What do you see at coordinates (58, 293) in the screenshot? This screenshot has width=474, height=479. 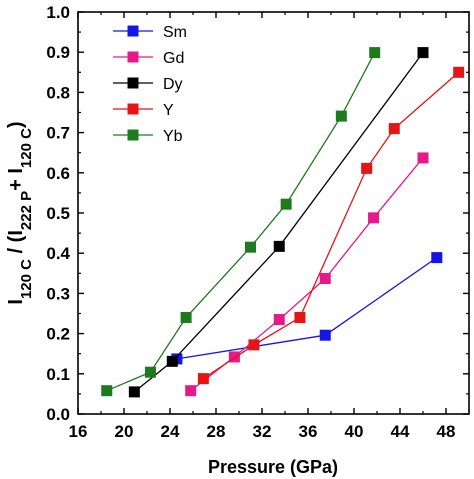 I see `y-tick-label: 0.3` at bounding box center [58, 293].